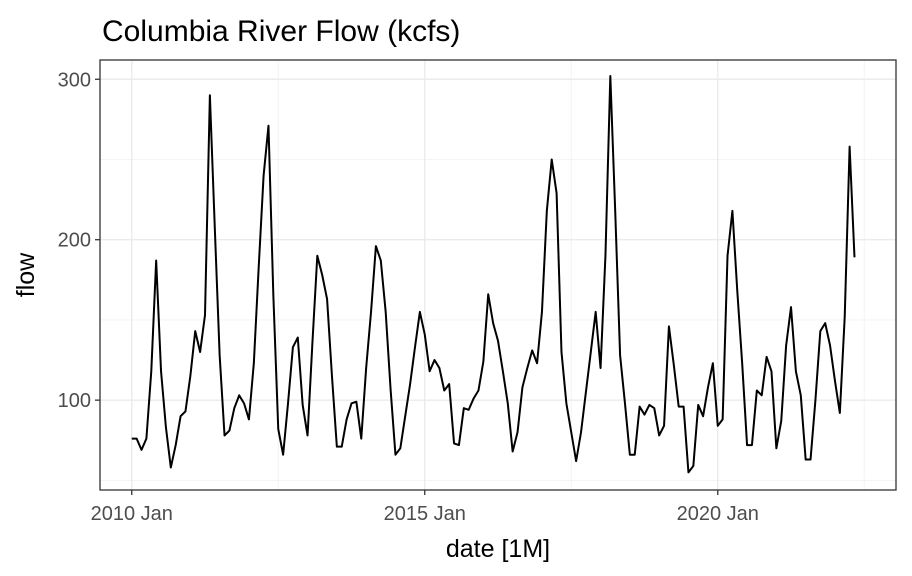 The height and width of the screenshot is (576, 912). Describe the element at coordinates (132, 514) in the screenshot. I see `x-tick-label: 2010 Jan` at that location.